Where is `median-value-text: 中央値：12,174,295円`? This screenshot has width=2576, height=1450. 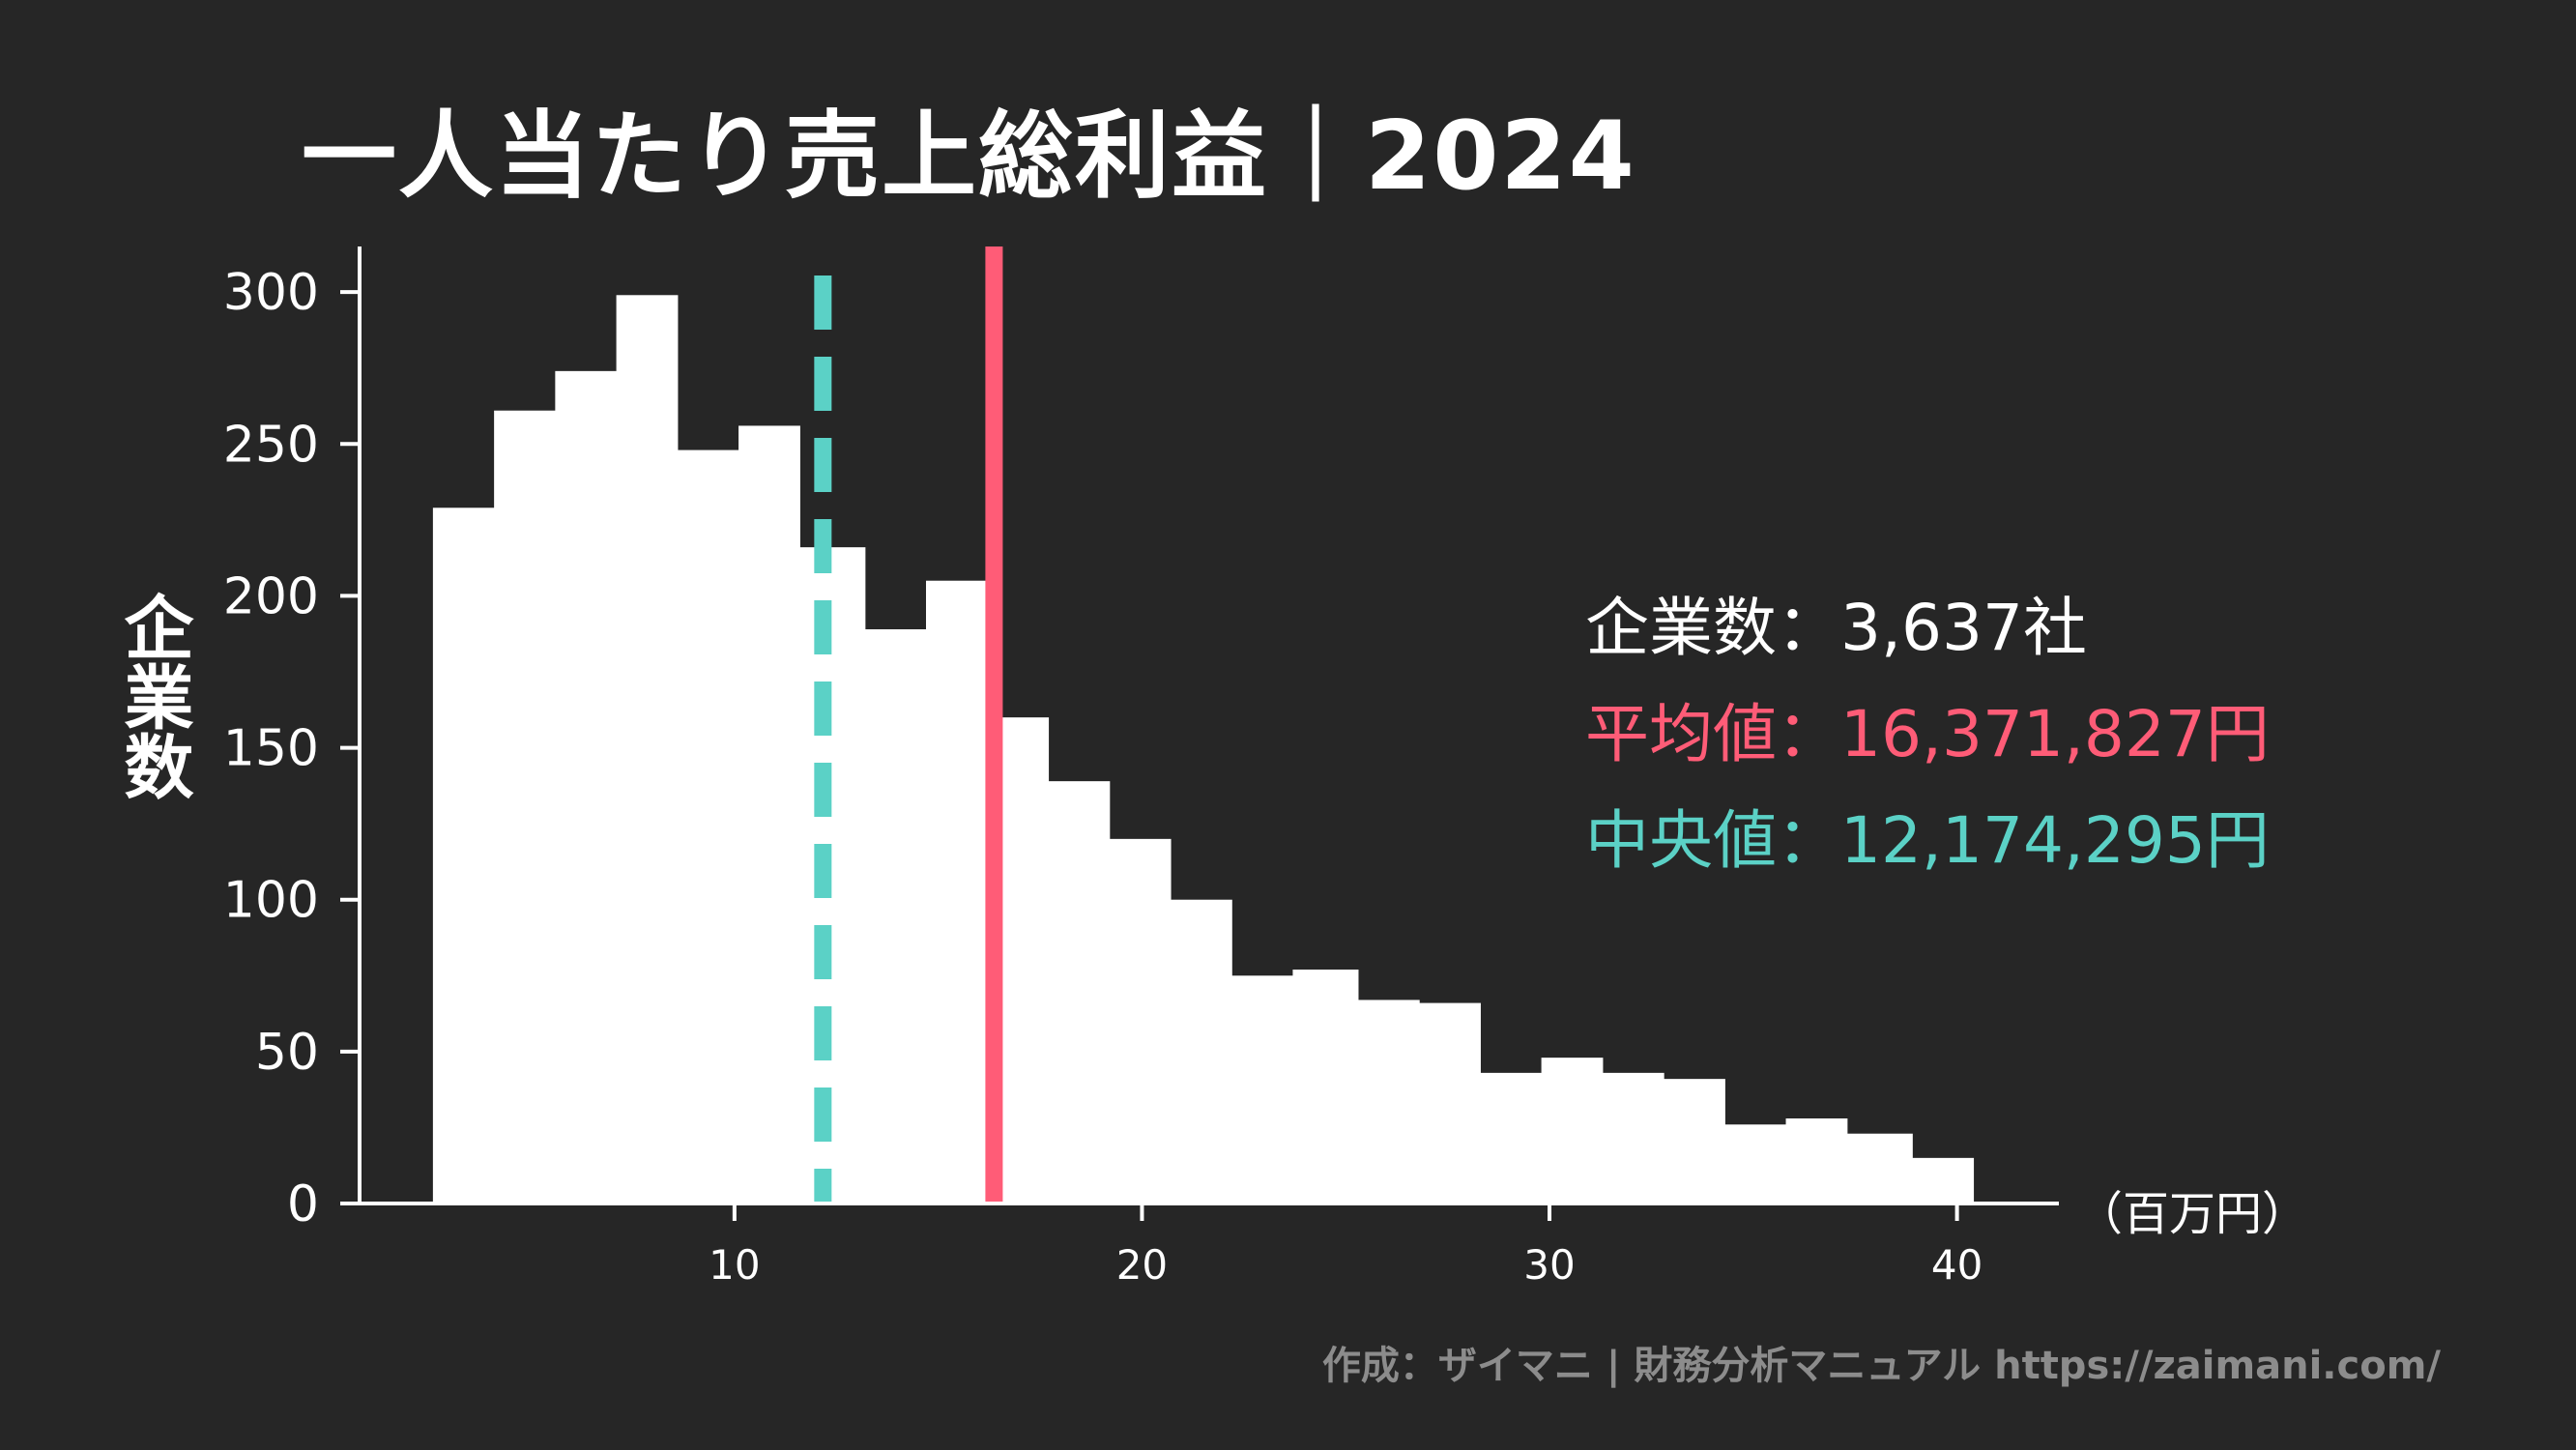 median-value-text: 中央値：12,174,295円 is located at coordinates (1927, 841).